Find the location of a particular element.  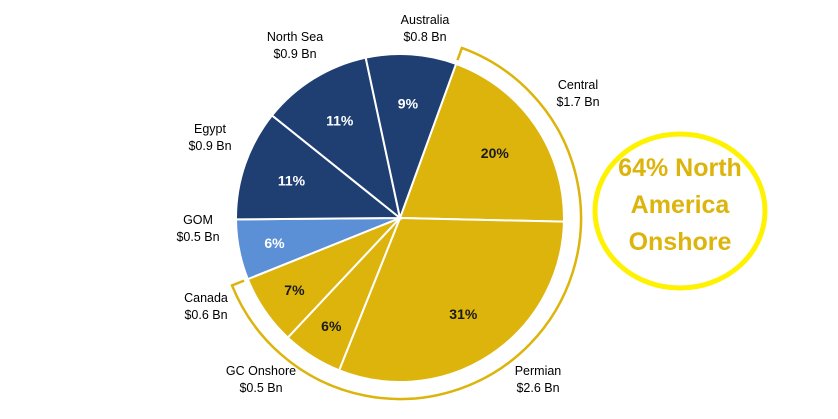

pct-label-permian: 31% is located at coordinates (463, 314).